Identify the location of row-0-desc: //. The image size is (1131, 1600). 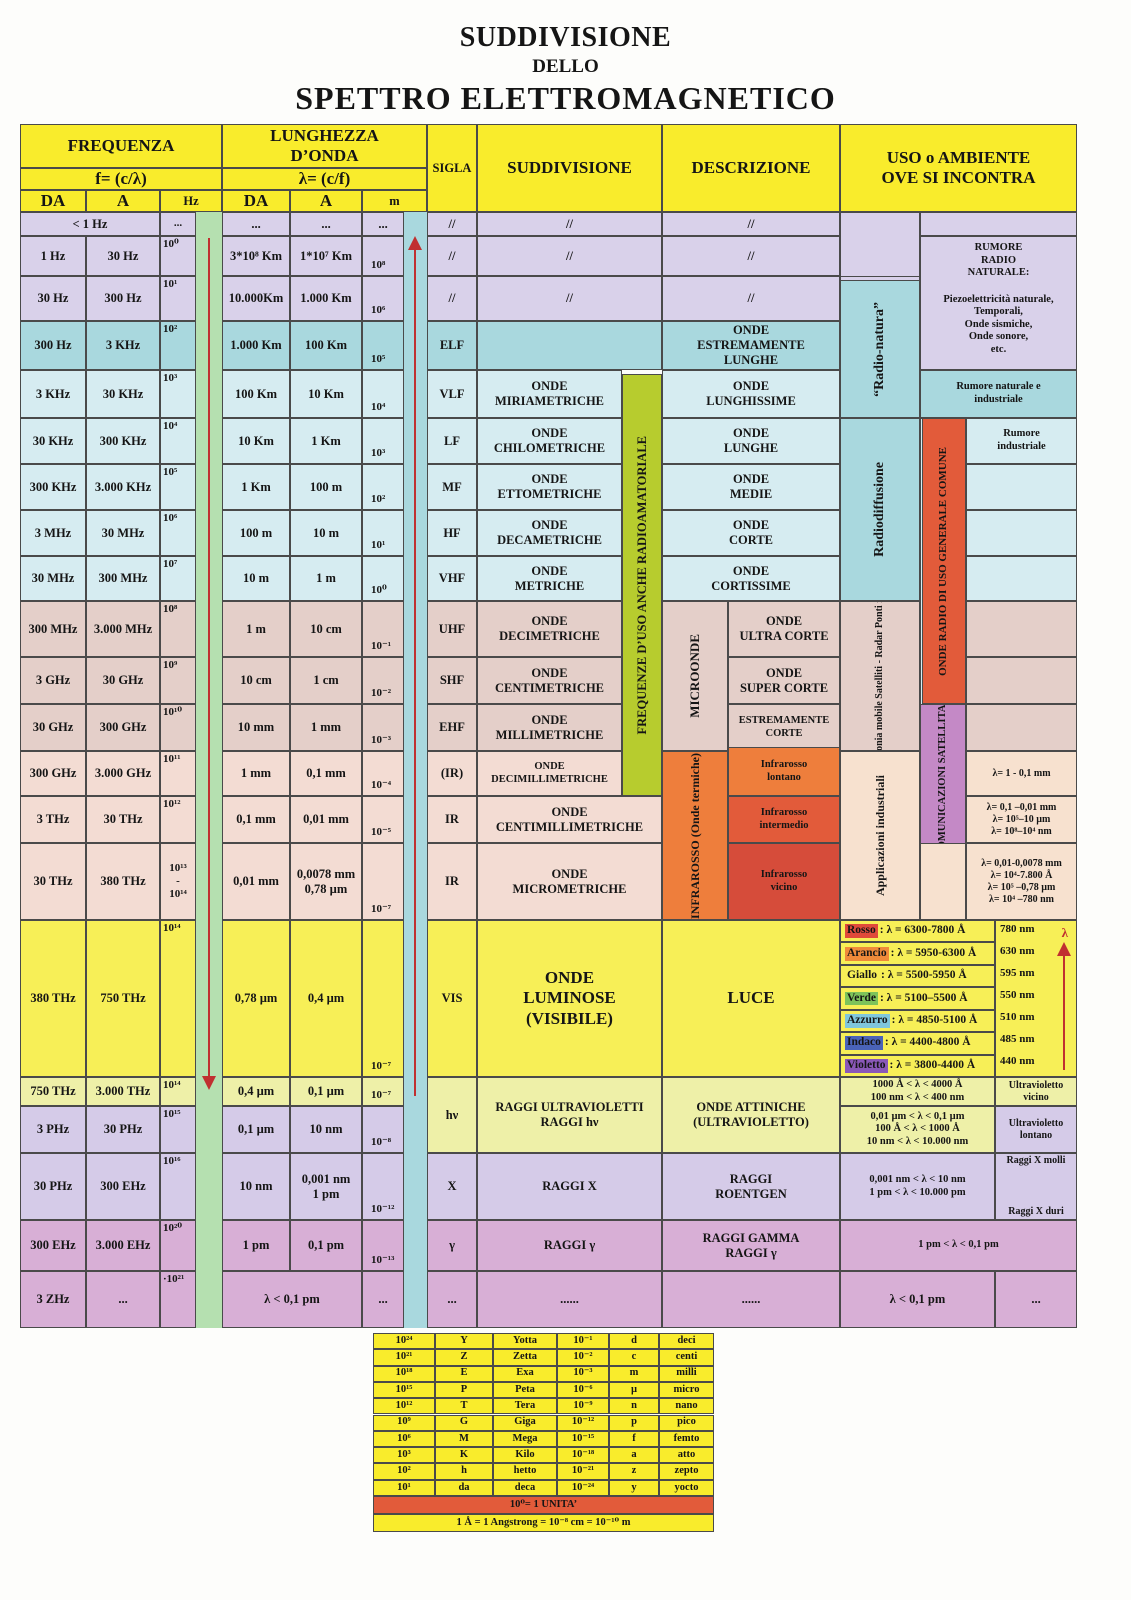
(751, 224).